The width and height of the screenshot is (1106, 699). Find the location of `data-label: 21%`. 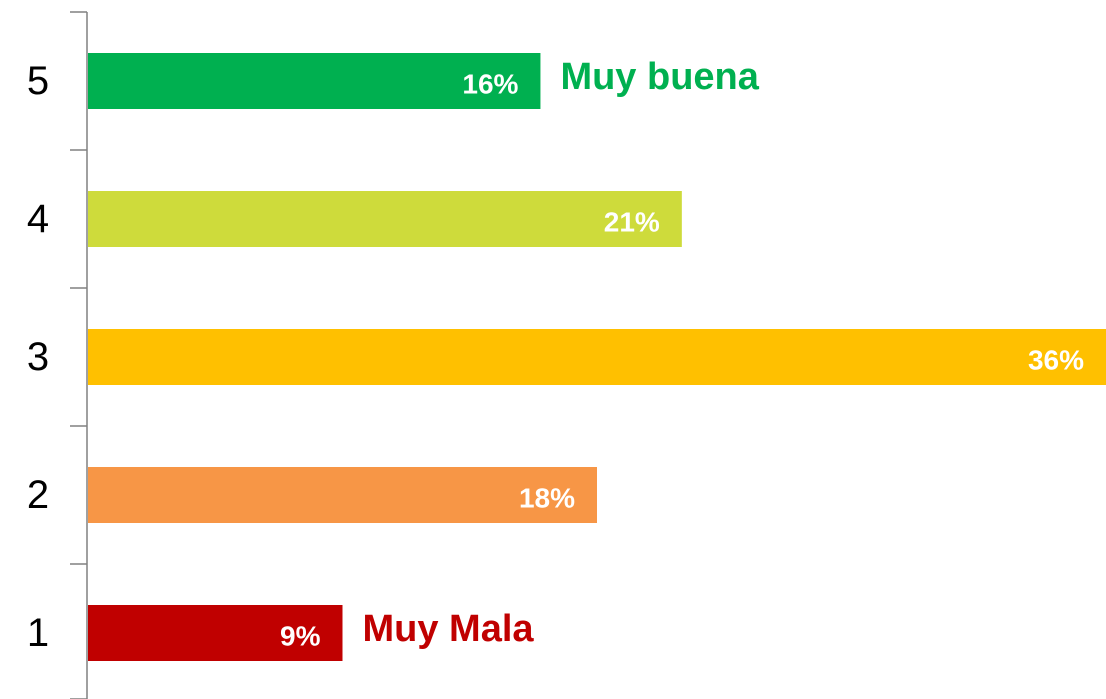

data-label: 21% is located at coordinates (632, 222).